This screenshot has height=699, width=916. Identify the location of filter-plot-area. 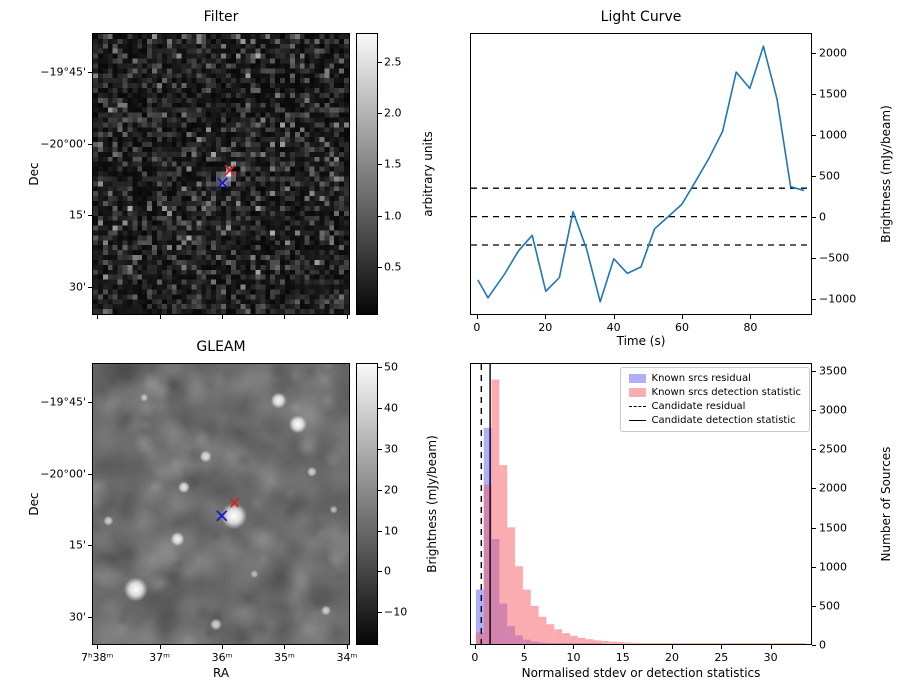
(221, 174).